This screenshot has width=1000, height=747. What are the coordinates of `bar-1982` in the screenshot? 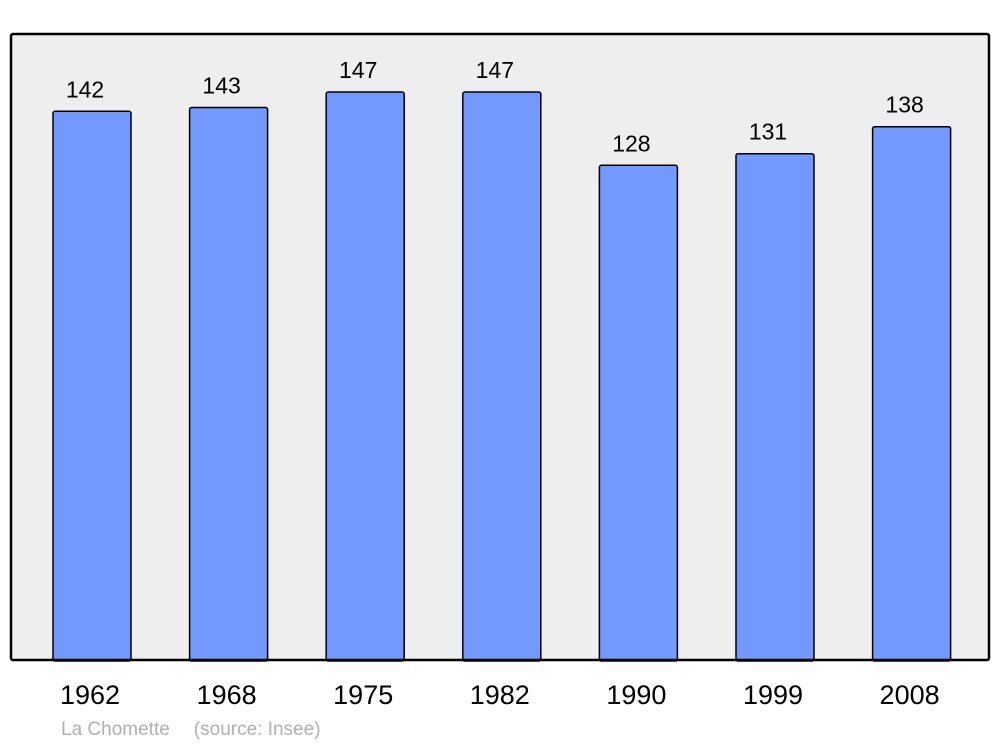 It's located at (502, 376).